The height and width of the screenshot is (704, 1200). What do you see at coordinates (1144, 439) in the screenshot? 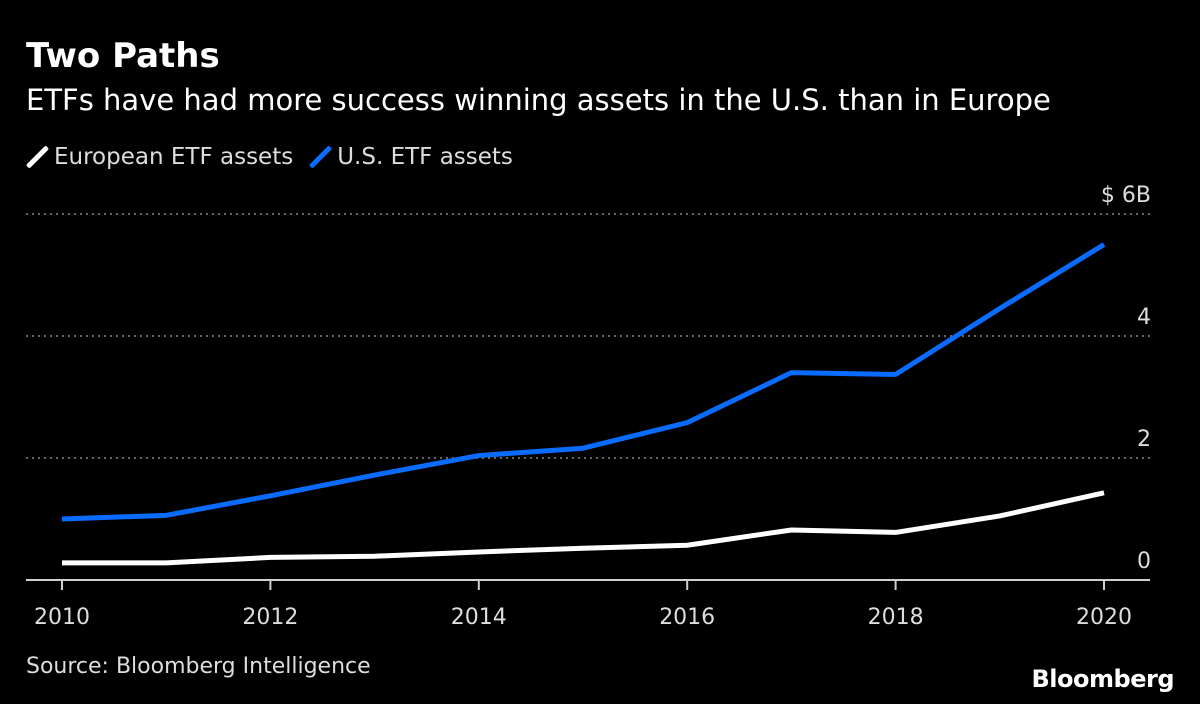
I see `y-tick-label-1: 2` at bounding box center [1144, 439].